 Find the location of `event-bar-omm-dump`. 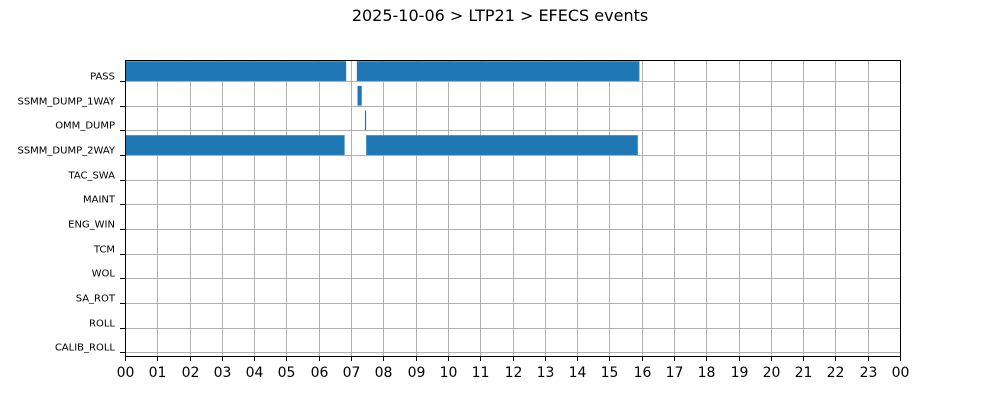

event-bar-omm-dump is located at coordinates (365, 120).